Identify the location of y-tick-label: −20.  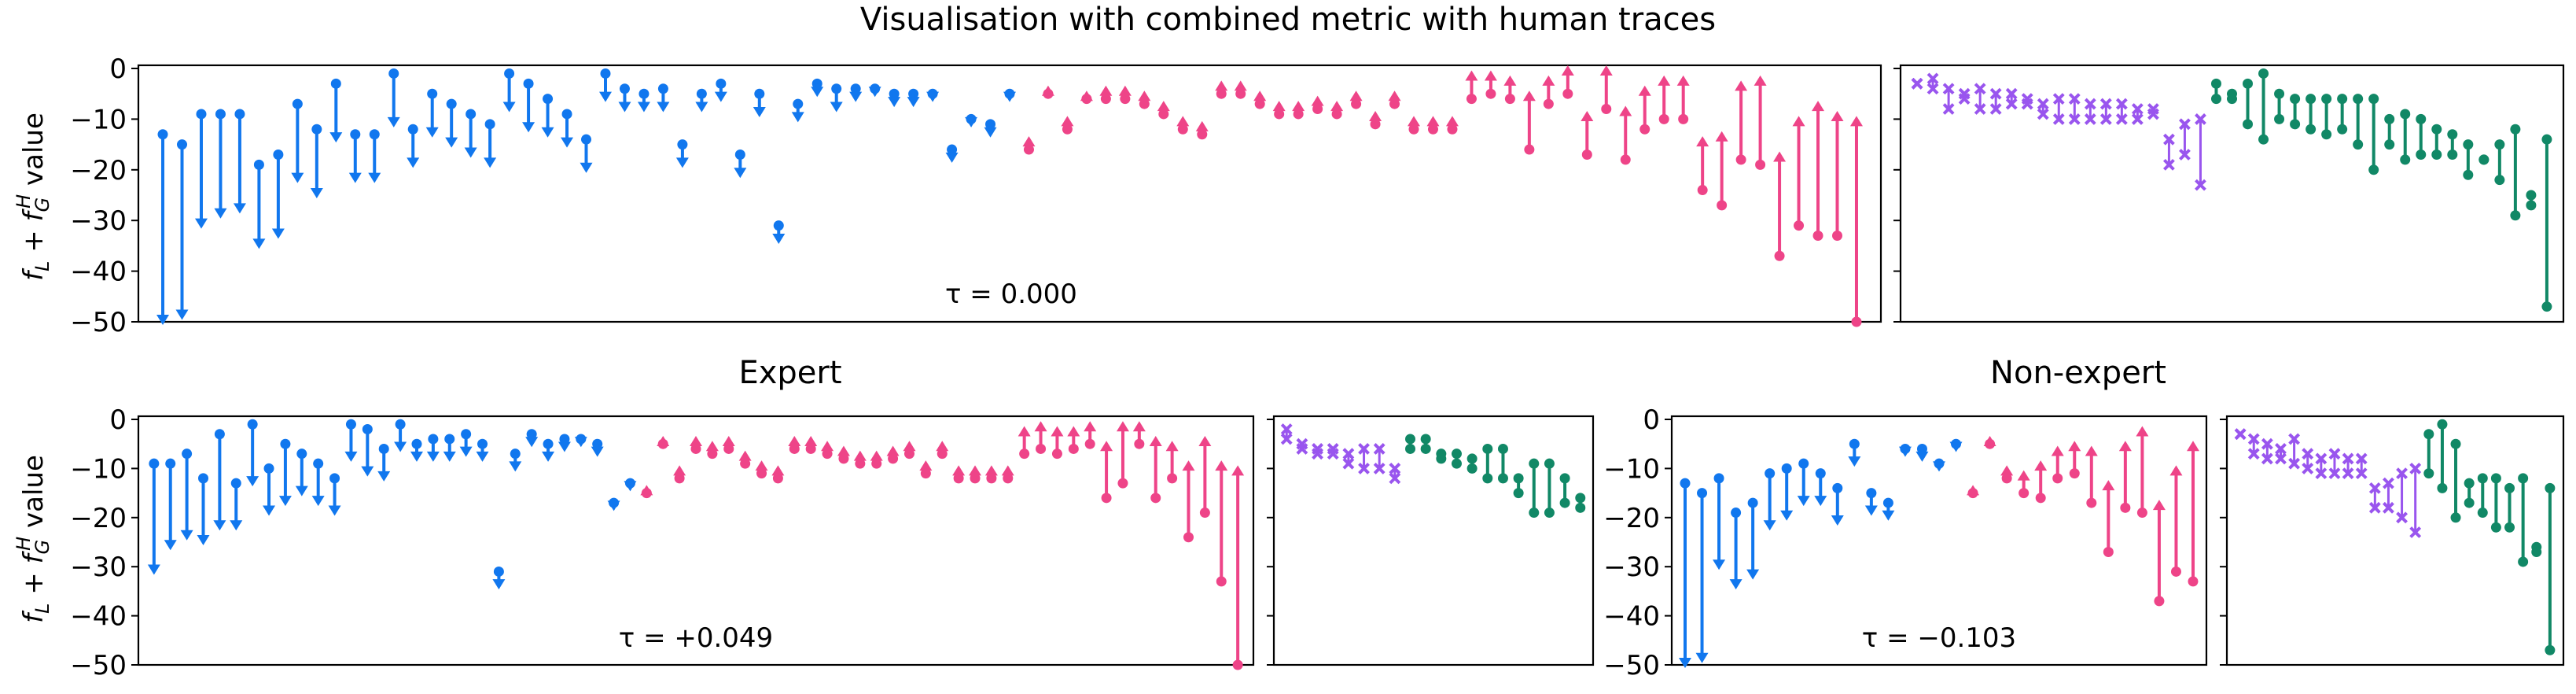
(98, 170).